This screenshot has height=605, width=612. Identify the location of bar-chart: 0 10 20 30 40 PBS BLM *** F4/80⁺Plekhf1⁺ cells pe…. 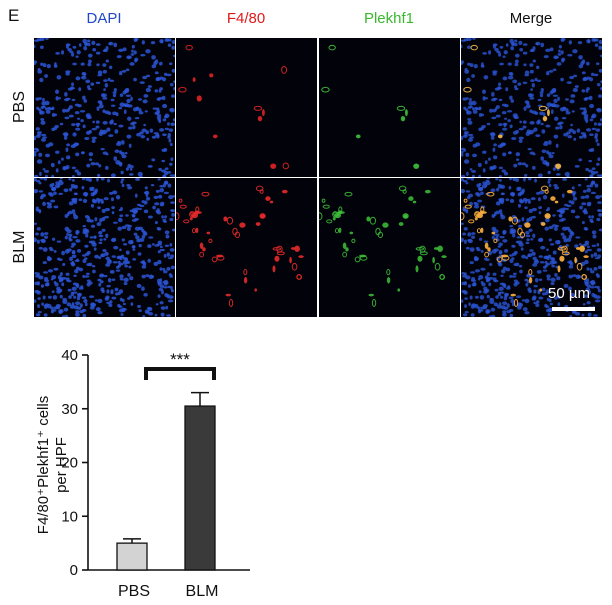
(142, 473).